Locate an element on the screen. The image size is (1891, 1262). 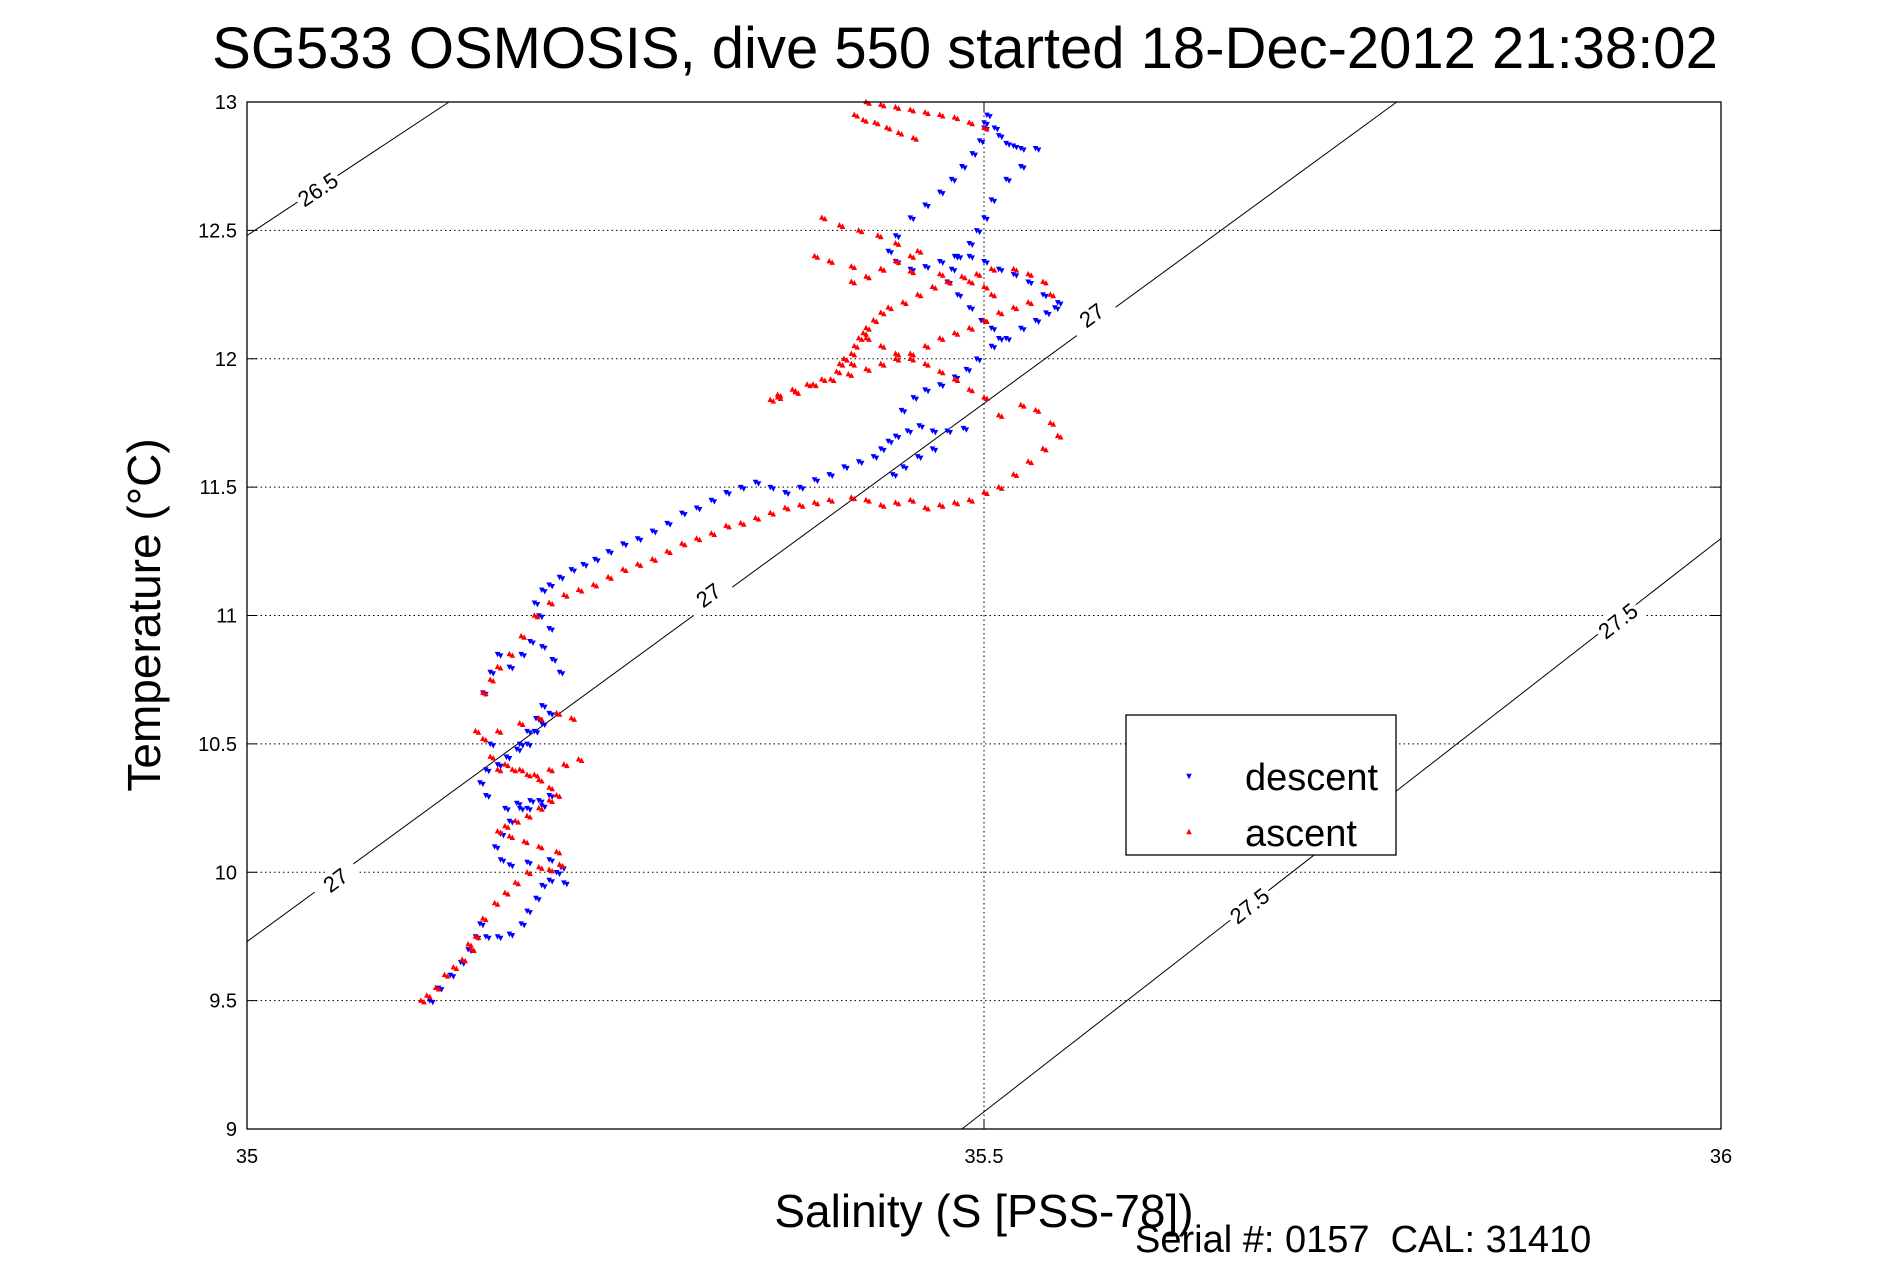
isopycnal-line is located at coordinates (348, 168).